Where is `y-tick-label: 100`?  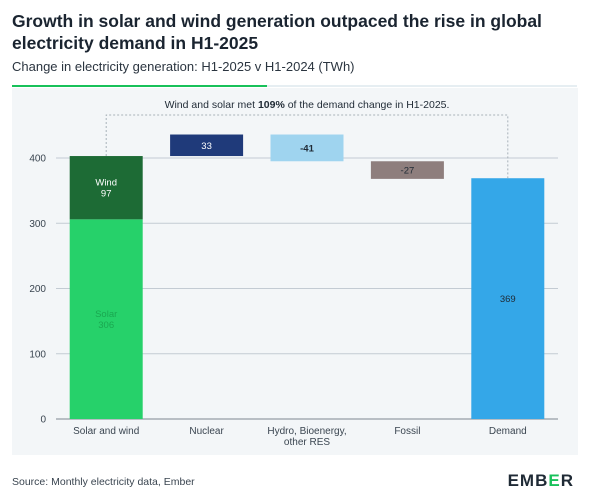
y-tick-label: 100 is located at coordinates (37, 354).